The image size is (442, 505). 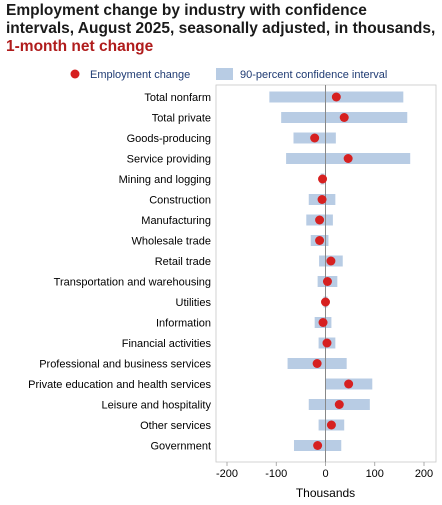 What do you see at coordinates (227, 474) in the screenshot?
I see `x-tick-label: -200` at bounding box center [227, 474].